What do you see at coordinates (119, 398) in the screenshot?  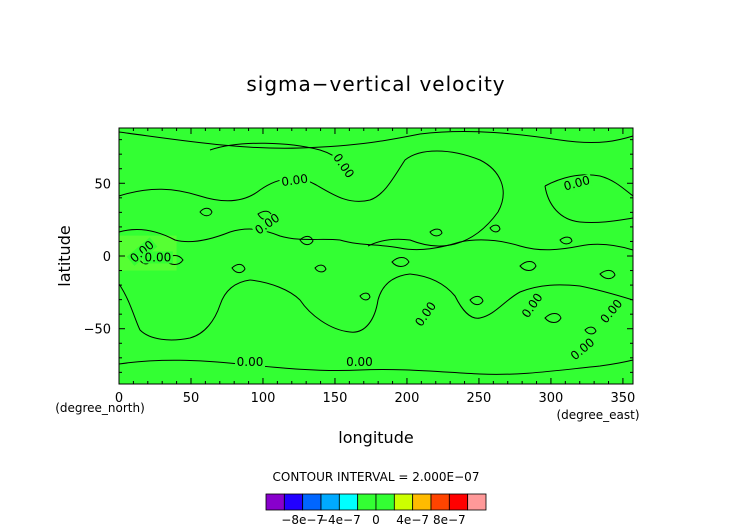 I see `x-tick-label: 0` at bounding box center [119, 398].